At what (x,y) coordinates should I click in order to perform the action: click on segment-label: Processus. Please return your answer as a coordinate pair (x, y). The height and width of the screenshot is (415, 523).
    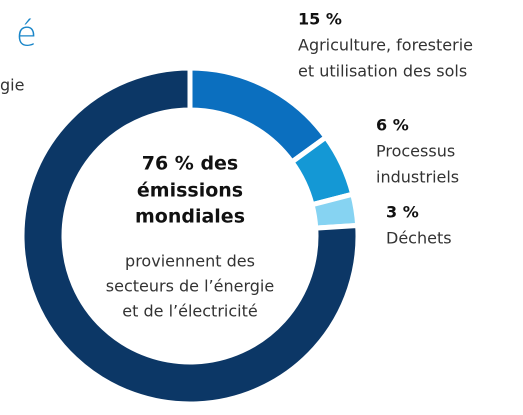
    Looking at the image, I should click on (415, 151).